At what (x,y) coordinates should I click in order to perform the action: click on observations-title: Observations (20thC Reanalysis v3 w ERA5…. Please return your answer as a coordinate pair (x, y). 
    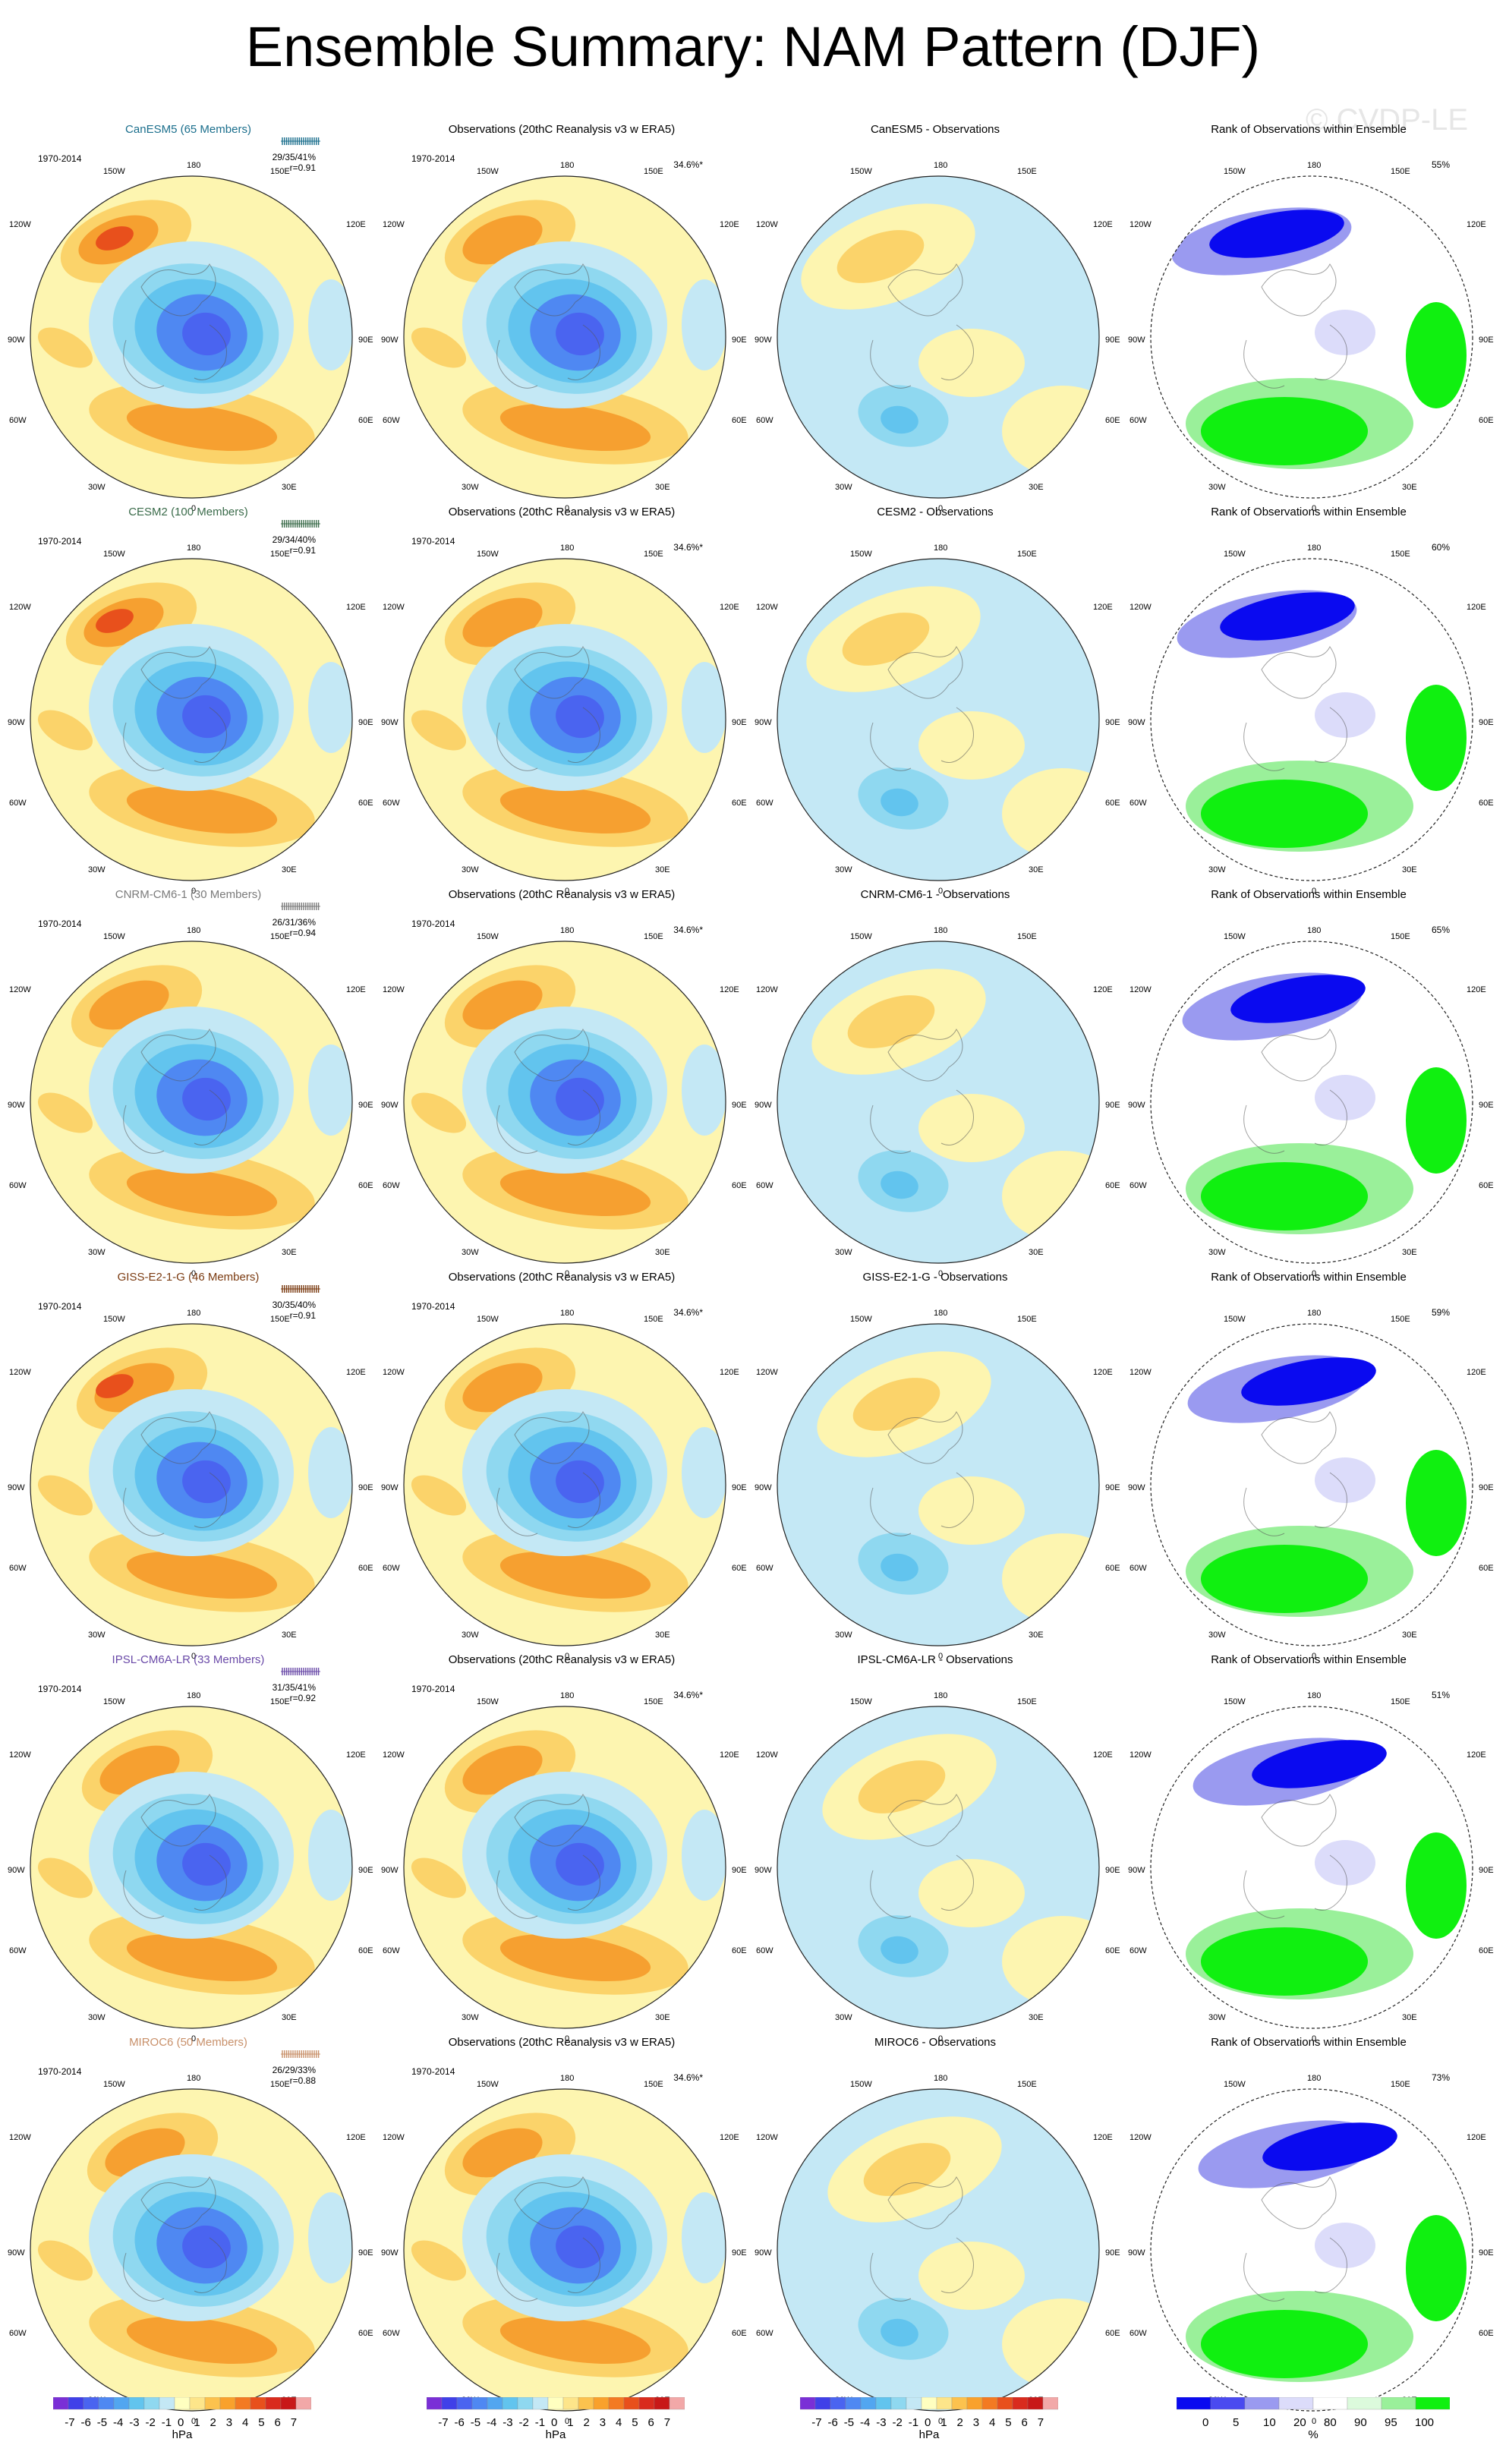
    Looking at the image, I should click on (562, 895).